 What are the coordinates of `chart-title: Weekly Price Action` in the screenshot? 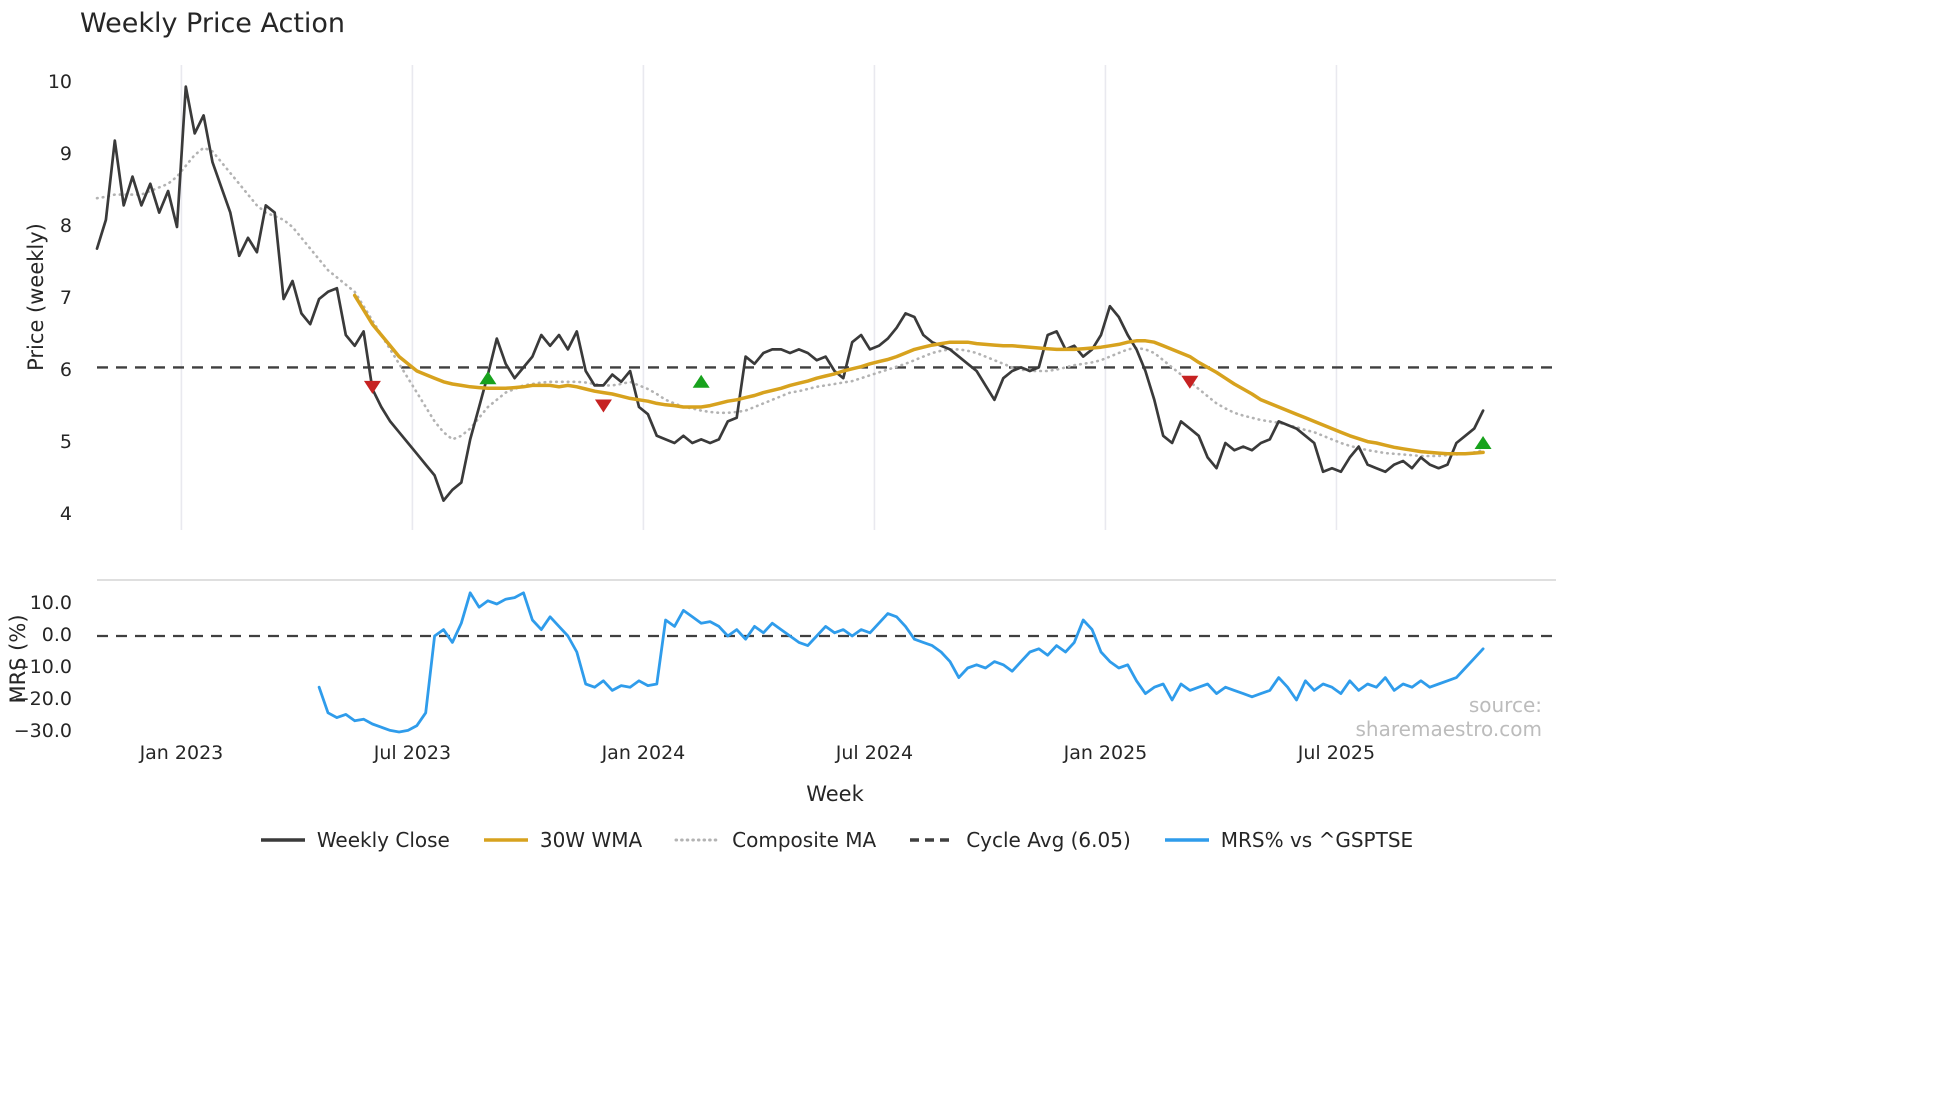 It's located at (213, 23).